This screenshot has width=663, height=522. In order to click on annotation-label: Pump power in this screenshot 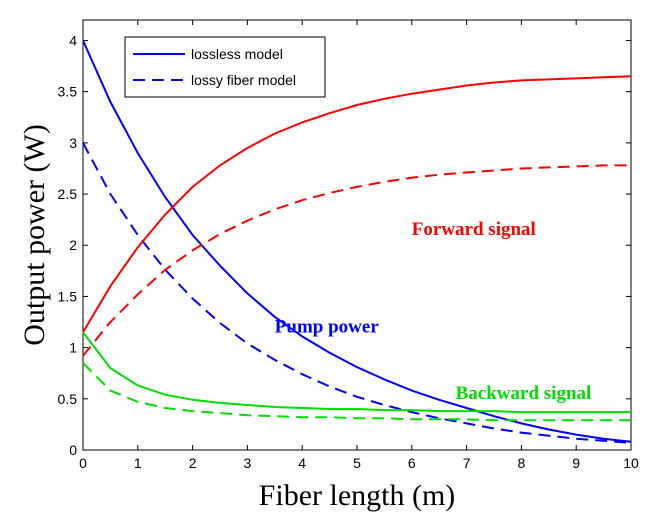, I will do `click(327, 326)`.